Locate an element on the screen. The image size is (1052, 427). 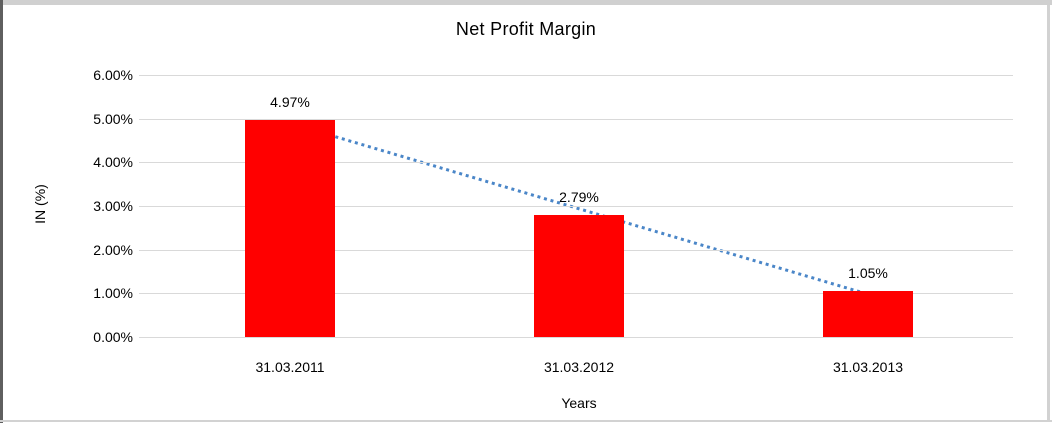
y-axis-tick-label: 1.00% is located at coordinates (113, 293).